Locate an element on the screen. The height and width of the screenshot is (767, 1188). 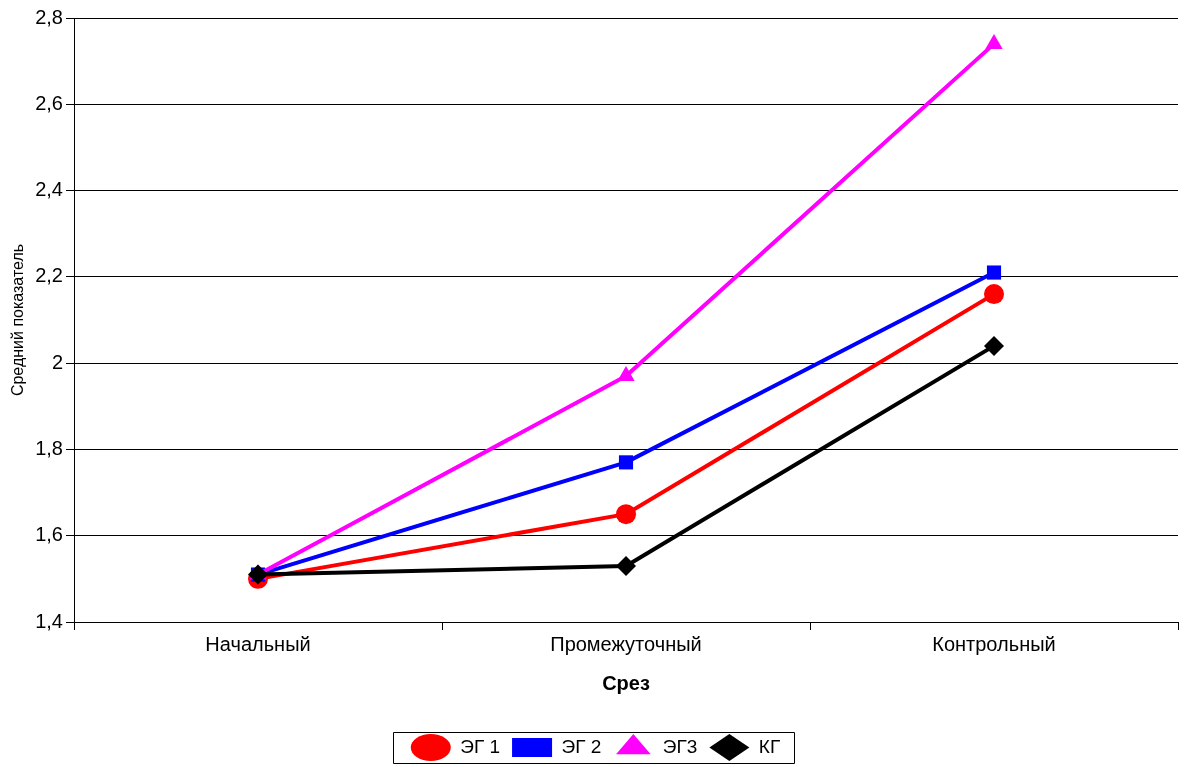
y-tick-label: 2,2 is located at coordinates (49, 275).